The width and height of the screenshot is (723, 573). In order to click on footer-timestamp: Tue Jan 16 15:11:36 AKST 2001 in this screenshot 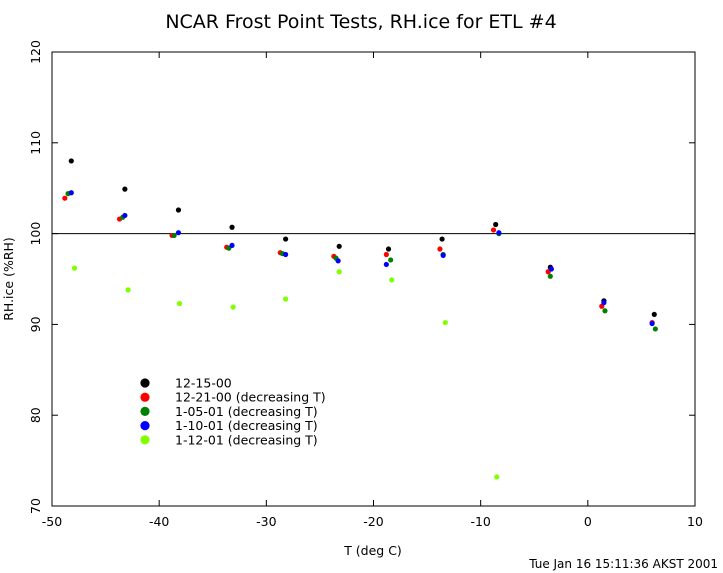, I will do `click(623, 564)`.